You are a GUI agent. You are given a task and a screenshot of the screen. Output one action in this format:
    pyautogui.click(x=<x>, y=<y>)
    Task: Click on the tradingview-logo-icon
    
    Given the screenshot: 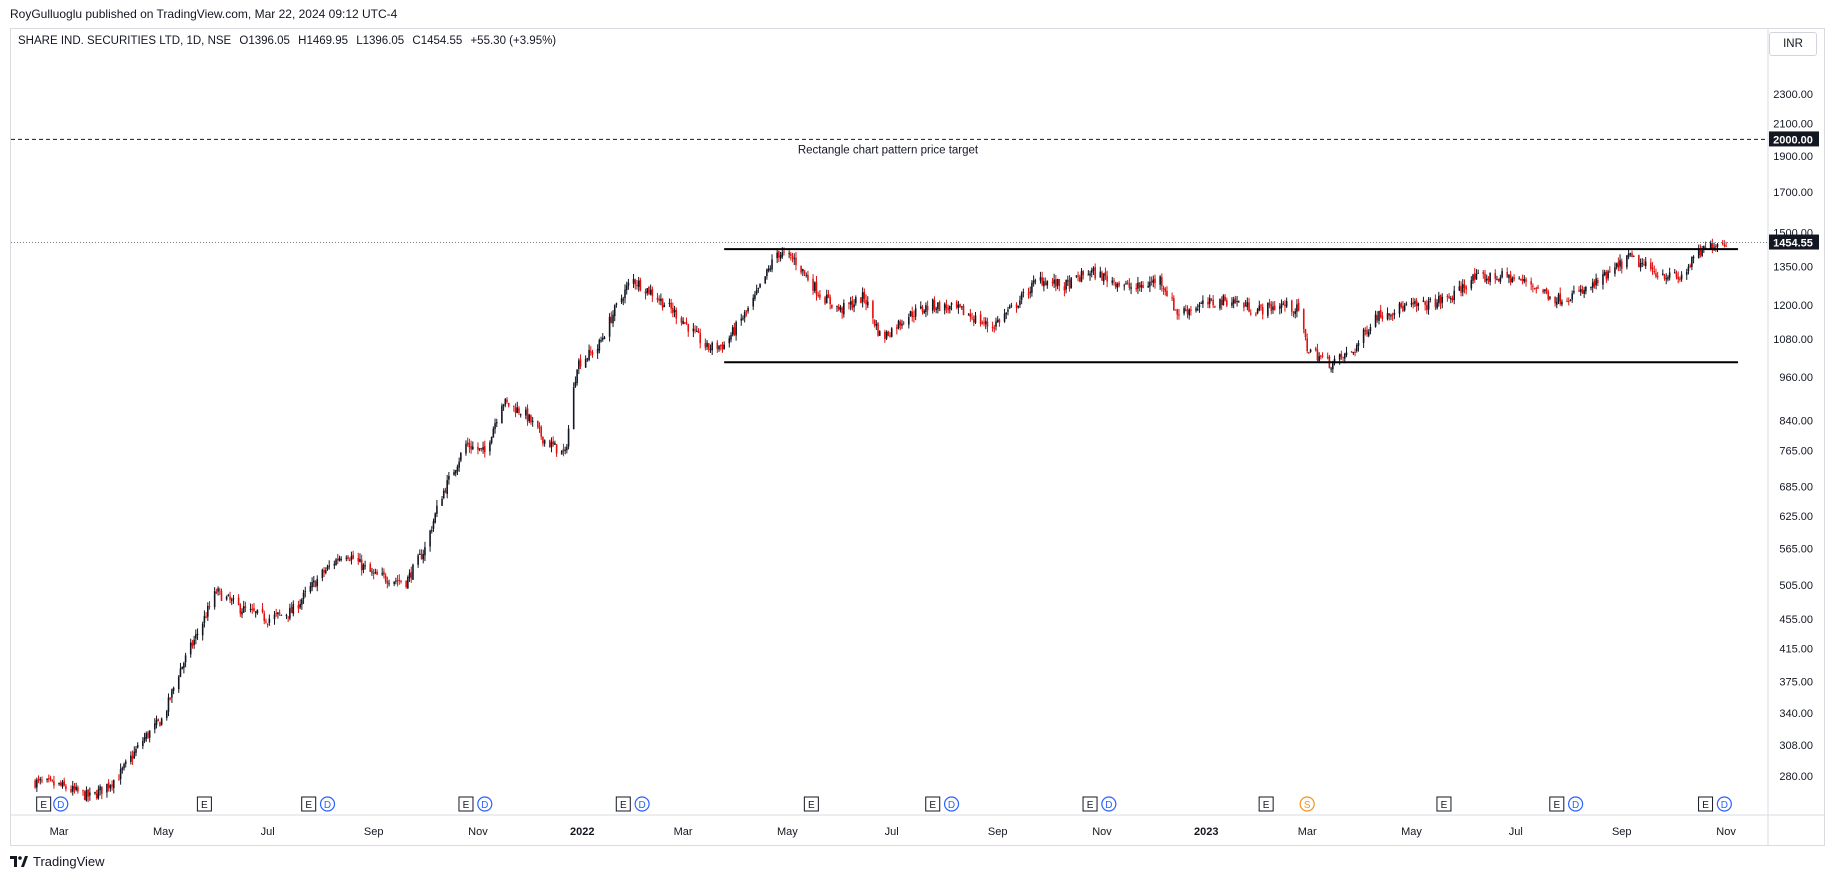 What is the action you would take?
    pyautogui.click(x=19, y=861)
    